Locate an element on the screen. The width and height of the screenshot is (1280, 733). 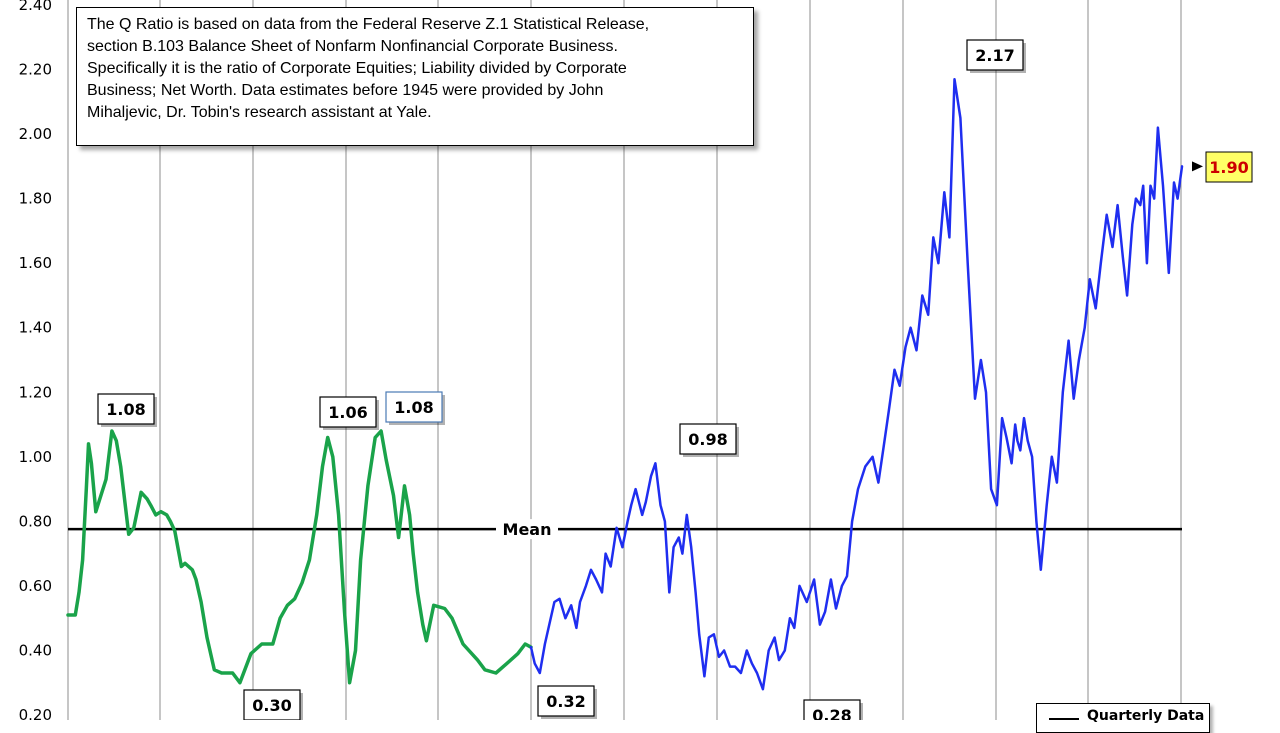
callout-1-90: 1.90 is located at coordinates (1222, 167).